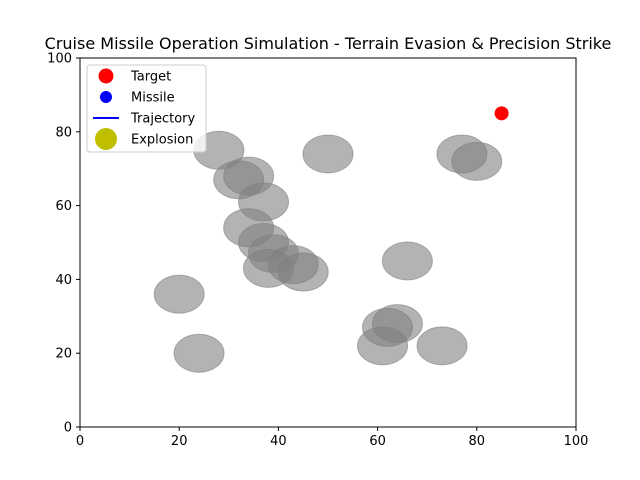  What do you see at coordinates (63, 280) in the screenshot?
I see `y-tick-label: 40` at bounding box center [63, 280].